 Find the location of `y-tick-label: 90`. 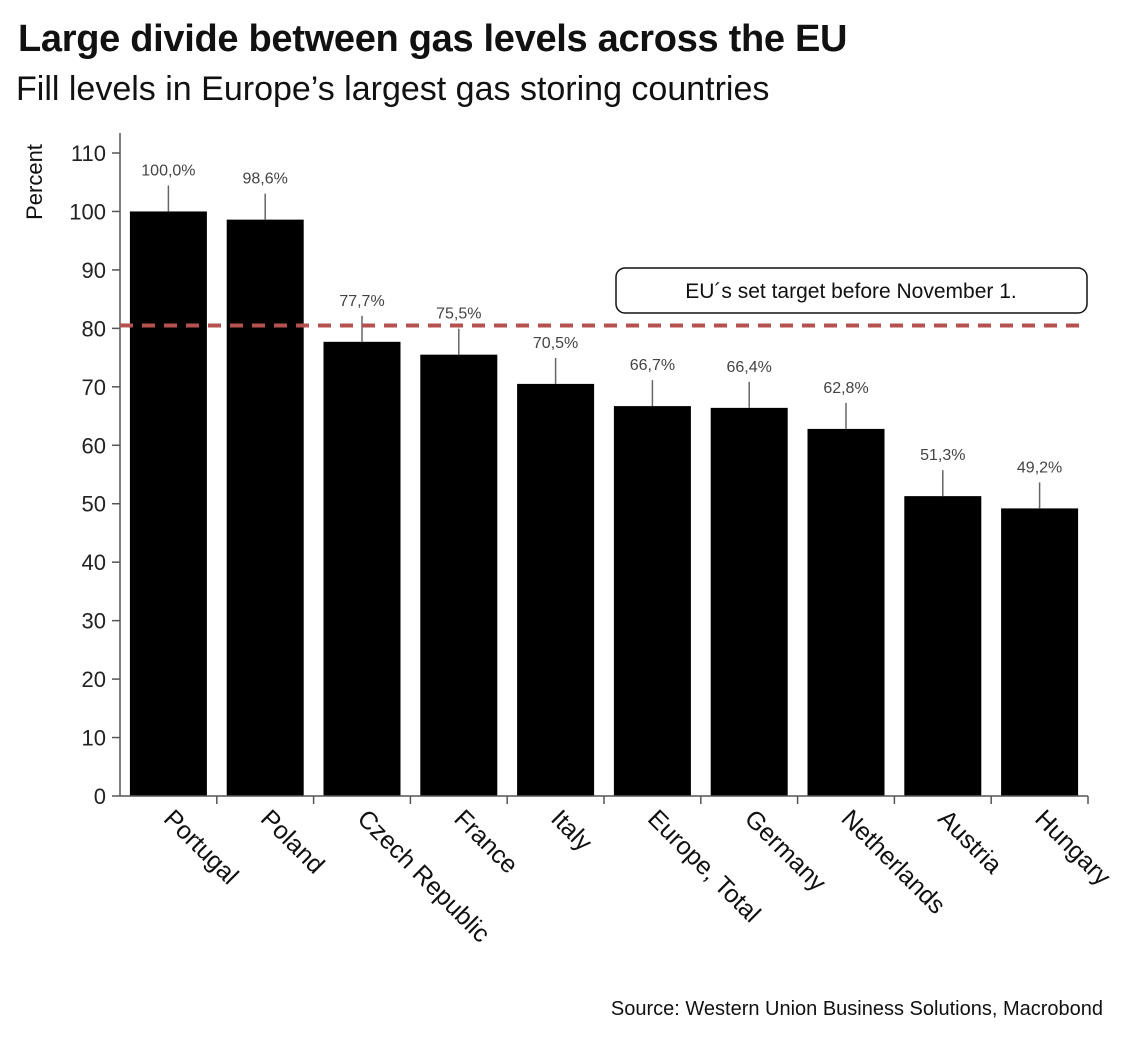

y-tick-label: 90 is located at coordinates (94, 270).